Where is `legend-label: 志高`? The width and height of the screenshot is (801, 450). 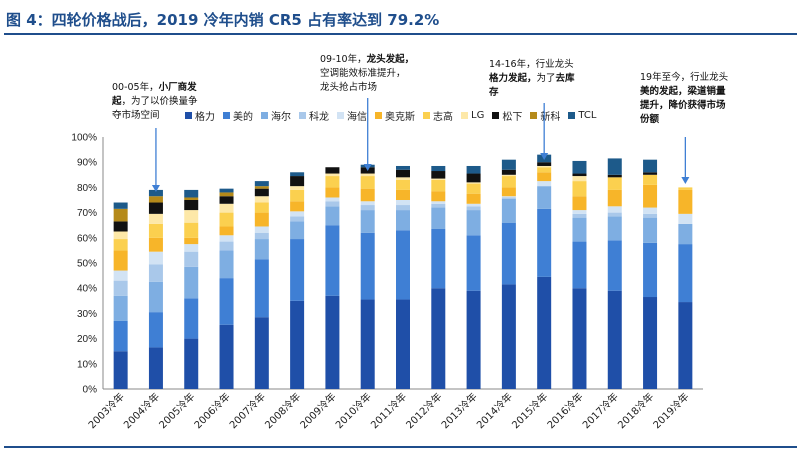
legend-label: 志高 is located at coordinates (443, 117).